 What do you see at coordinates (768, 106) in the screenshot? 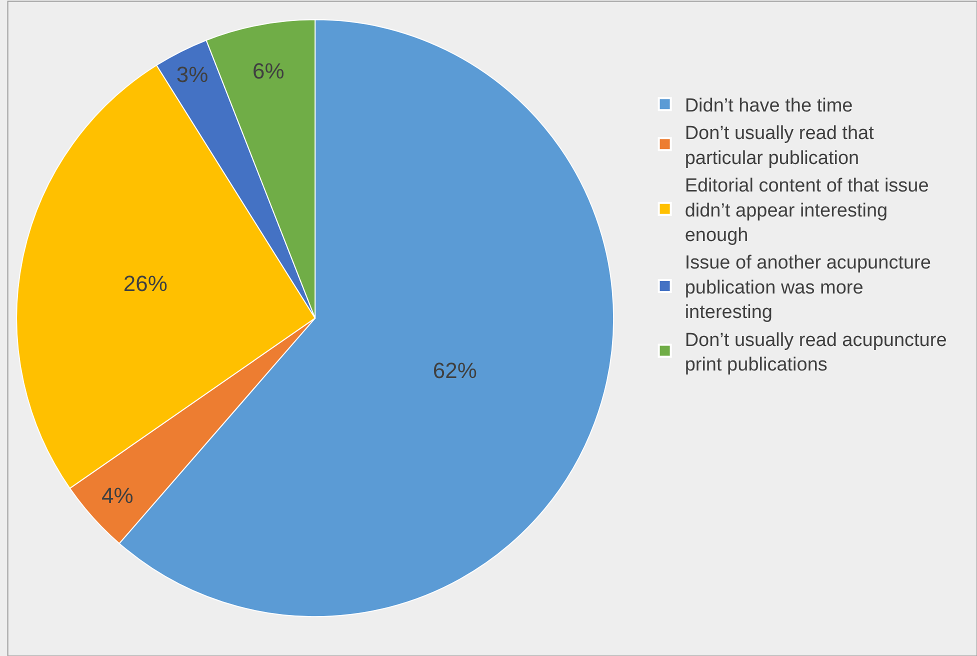
I see `legend-label: Didn’t have the time` at bounding box center [768, 106].